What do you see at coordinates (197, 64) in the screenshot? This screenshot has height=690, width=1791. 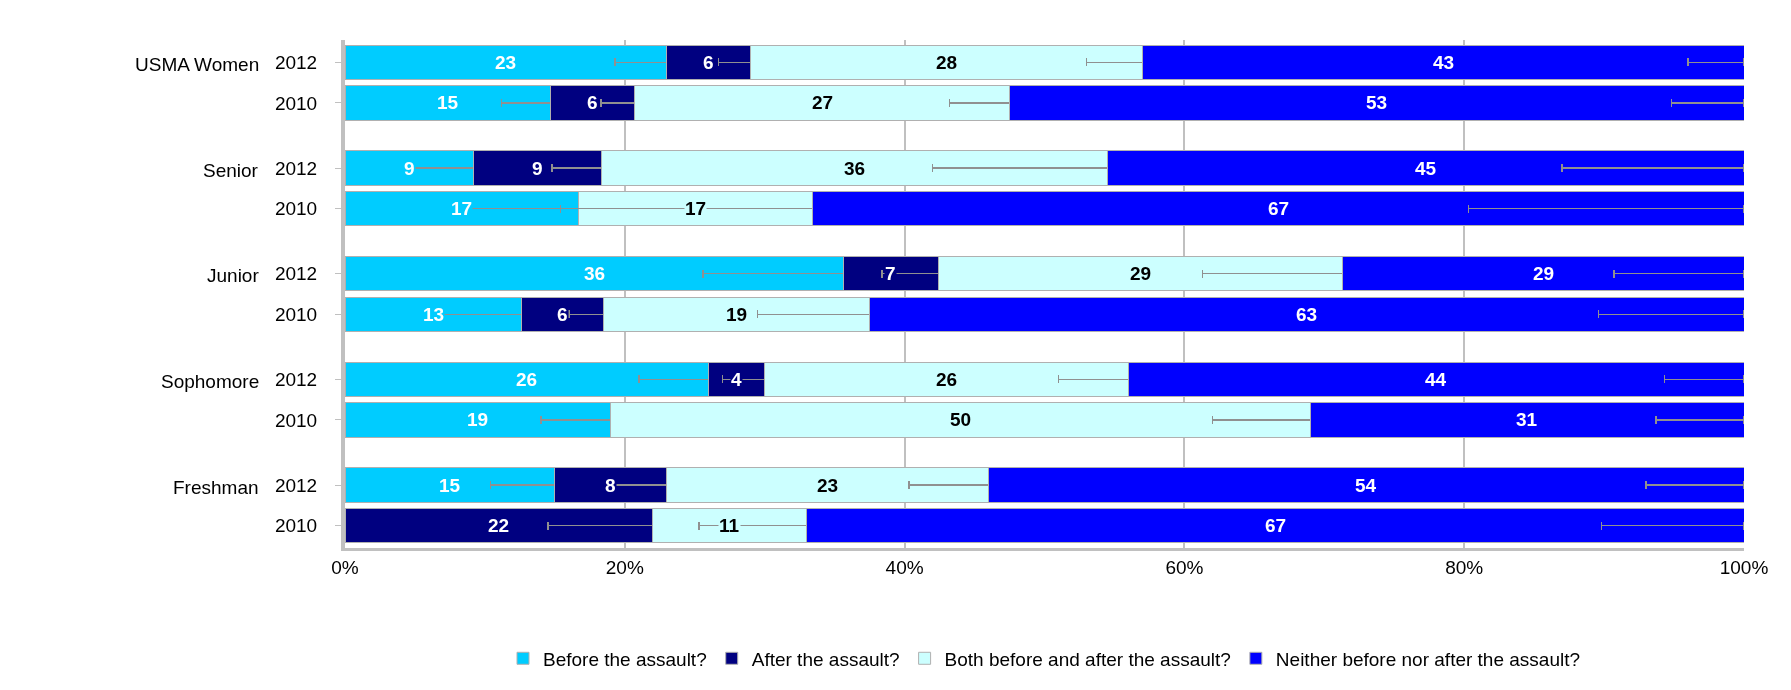 I see `text: USMA Women` at bounding box center [197, 64].